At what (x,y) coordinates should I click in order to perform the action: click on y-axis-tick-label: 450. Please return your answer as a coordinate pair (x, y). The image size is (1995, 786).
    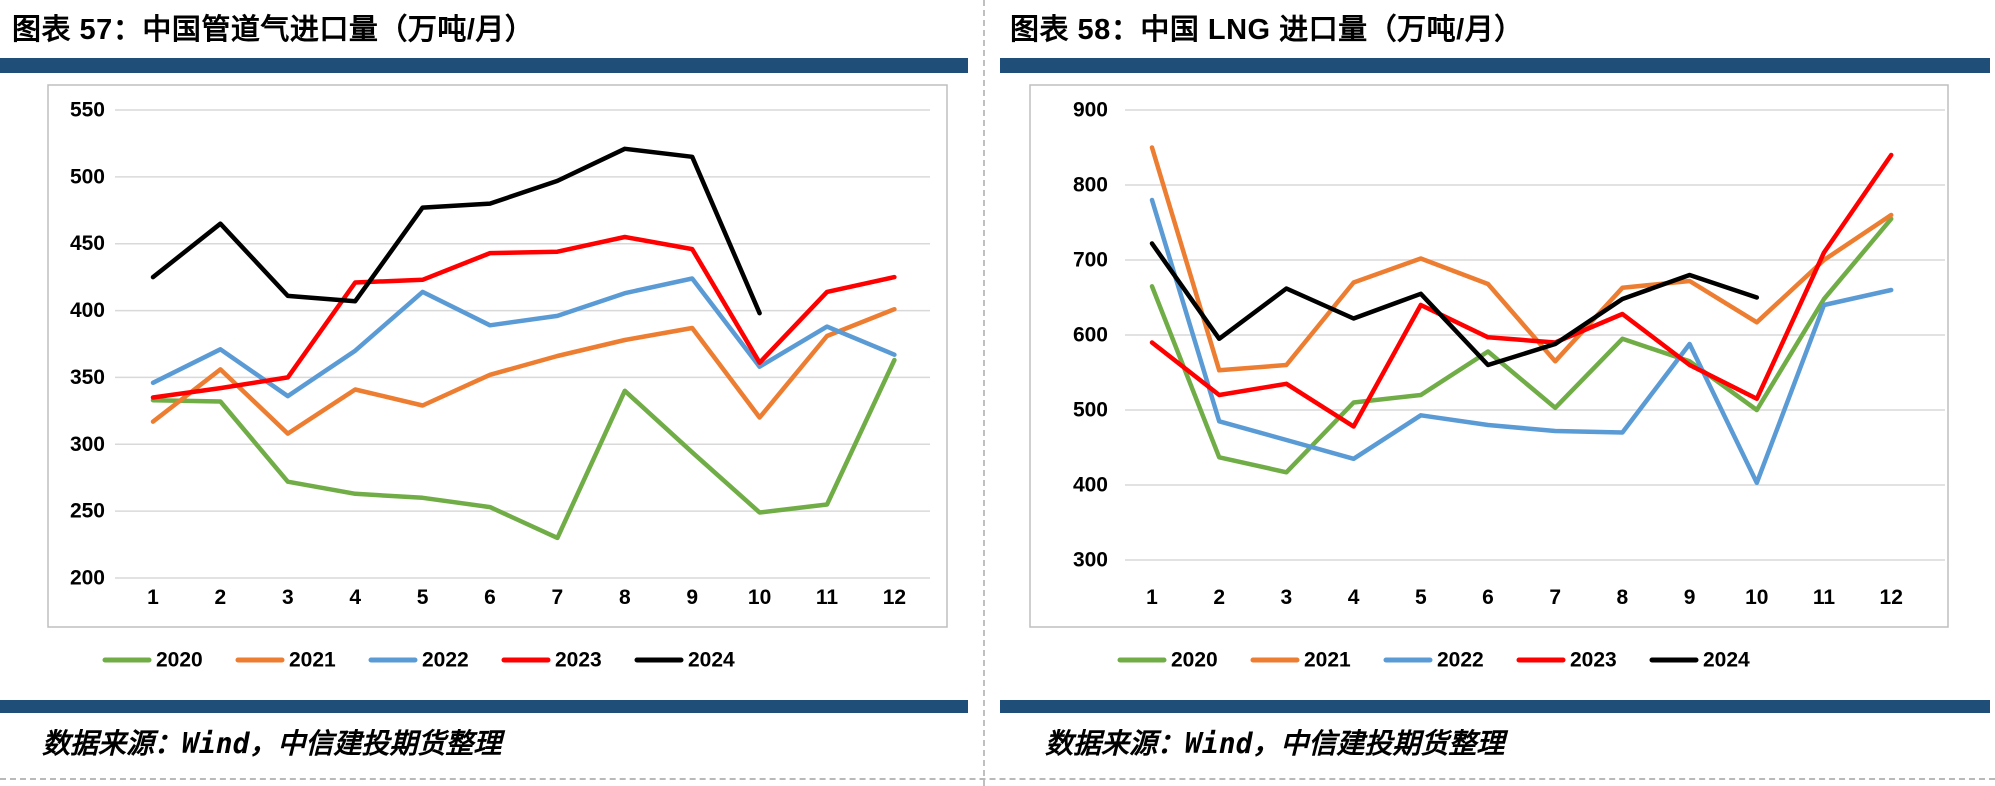
    Looking at the image, I should click on (87, 243).